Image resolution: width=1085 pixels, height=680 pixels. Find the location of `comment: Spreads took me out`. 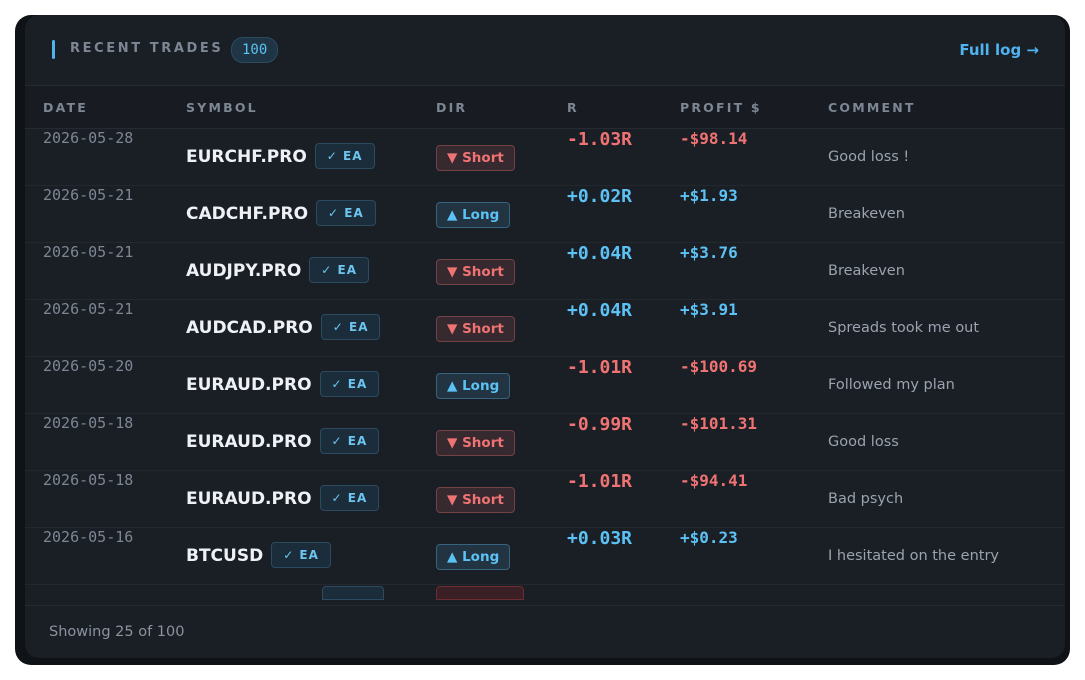

comment: Spreads took me out is located at coordinates (904, 328).